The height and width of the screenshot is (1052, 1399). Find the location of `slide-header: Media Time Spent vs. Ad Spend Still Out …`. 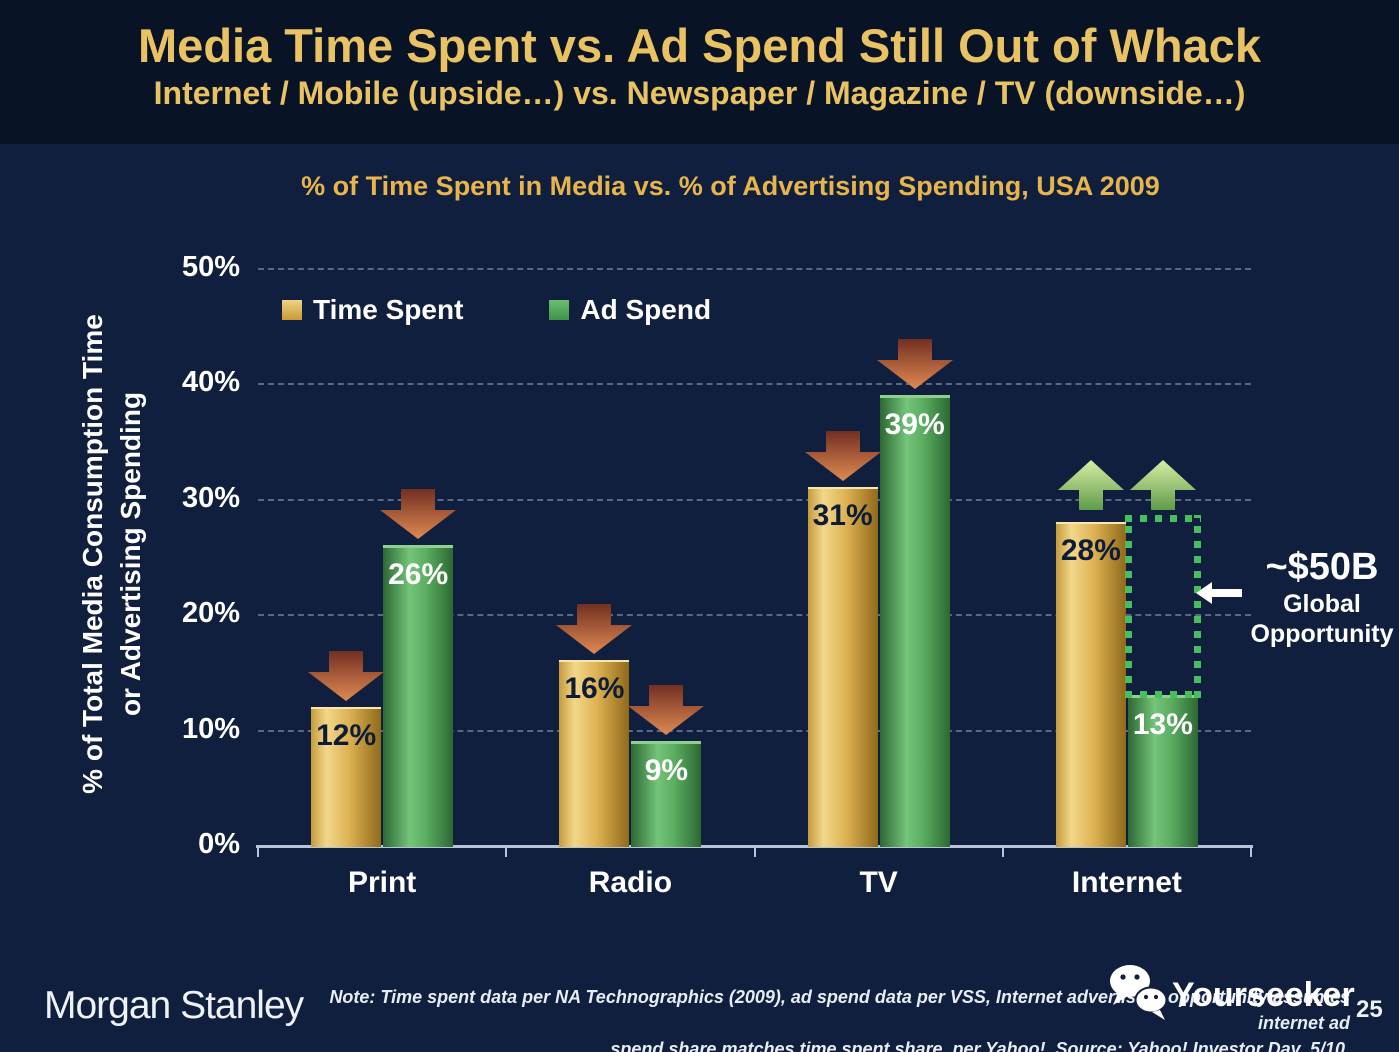

slide-header: Media Time Spent vs. Ad Spend Still Out … is located at coordinates (699, 72).